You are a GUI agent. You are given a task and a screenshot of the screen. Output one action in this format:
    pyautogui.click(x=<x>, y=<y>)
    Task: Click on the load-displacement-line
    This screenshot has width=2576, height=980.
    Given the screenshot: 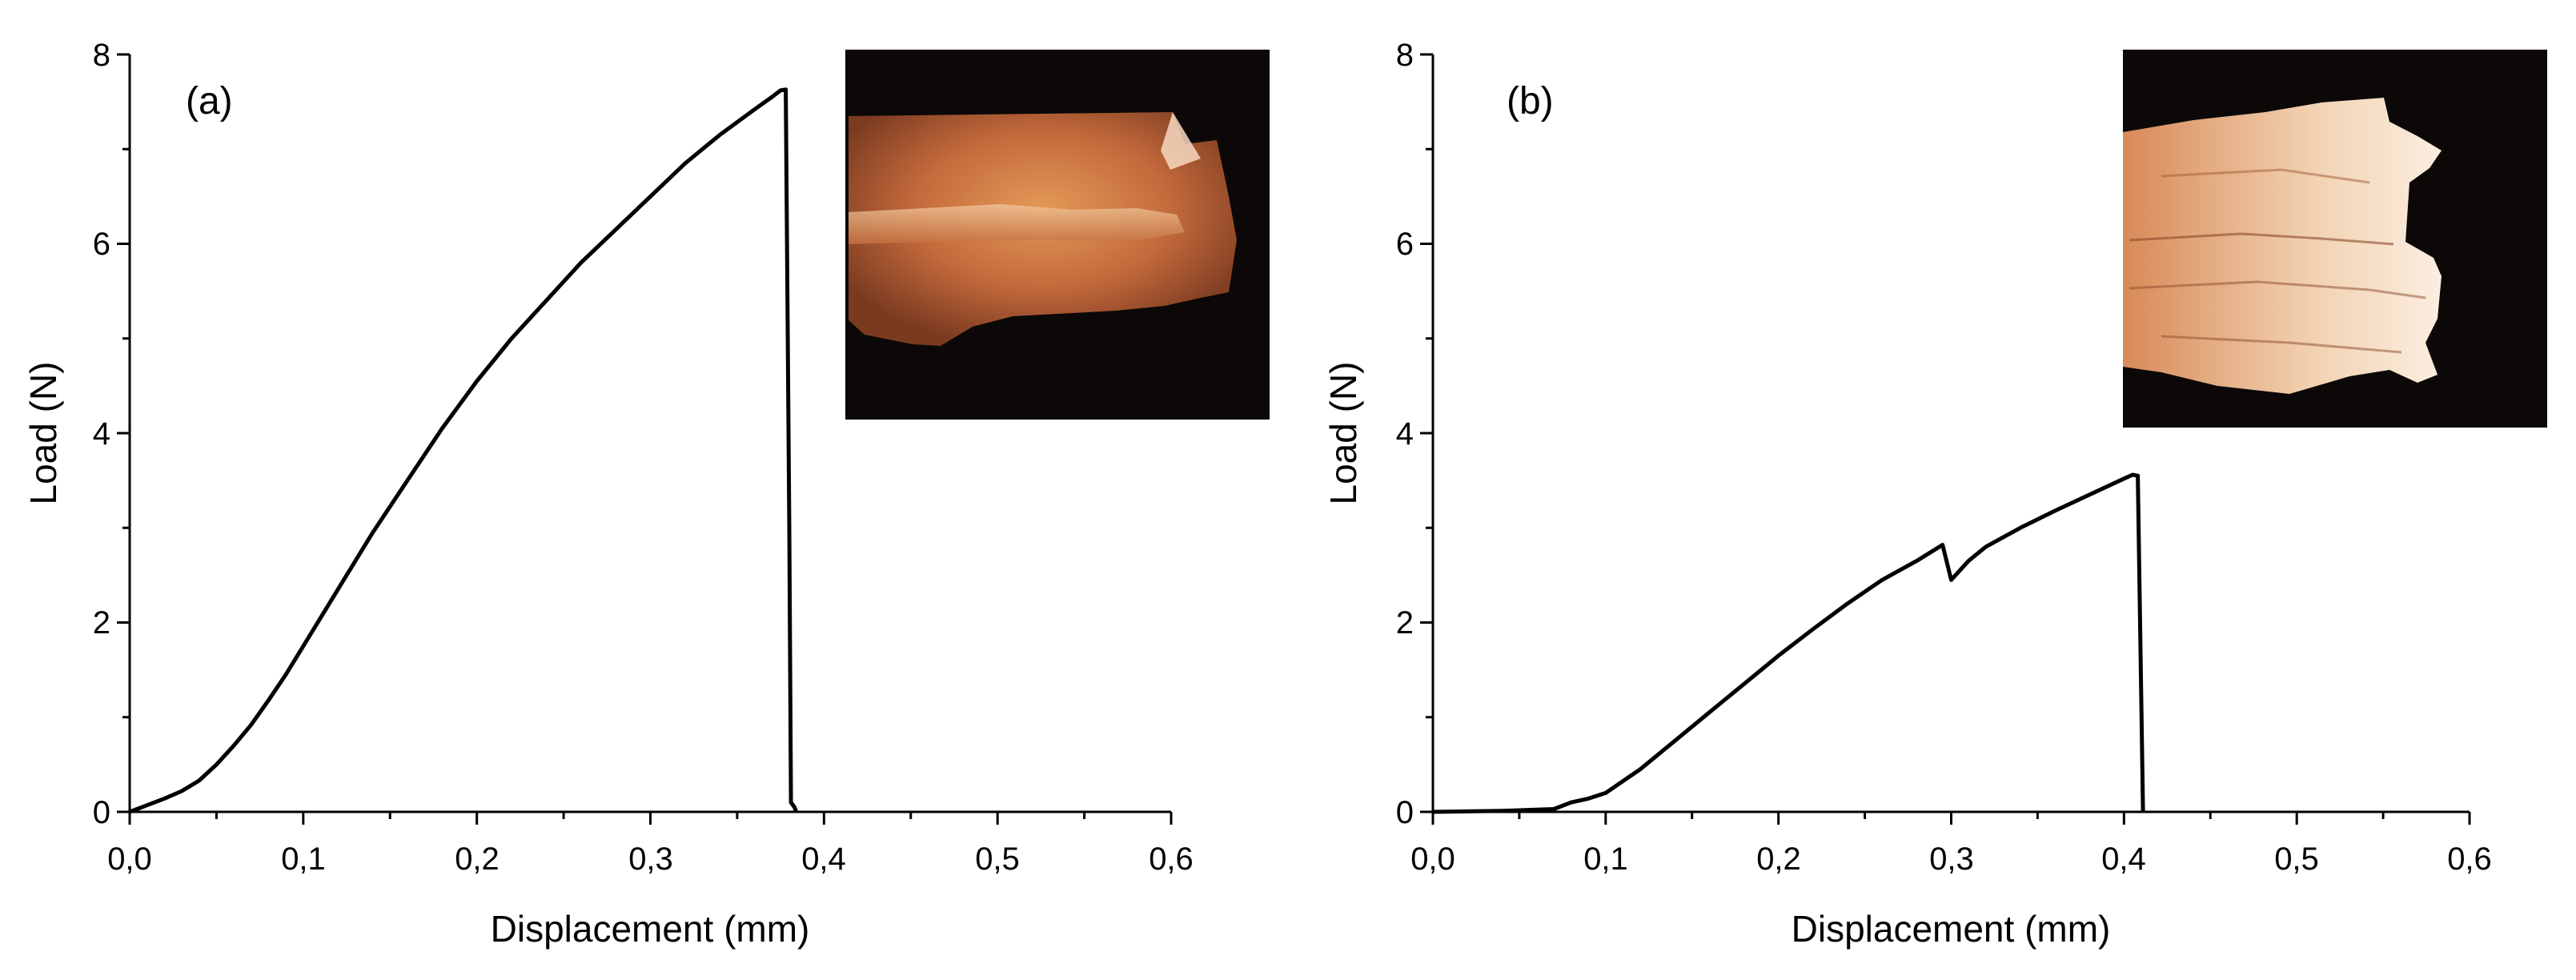 What is the action you would take?
    pyautogui.click(x=1789, y=643)
    